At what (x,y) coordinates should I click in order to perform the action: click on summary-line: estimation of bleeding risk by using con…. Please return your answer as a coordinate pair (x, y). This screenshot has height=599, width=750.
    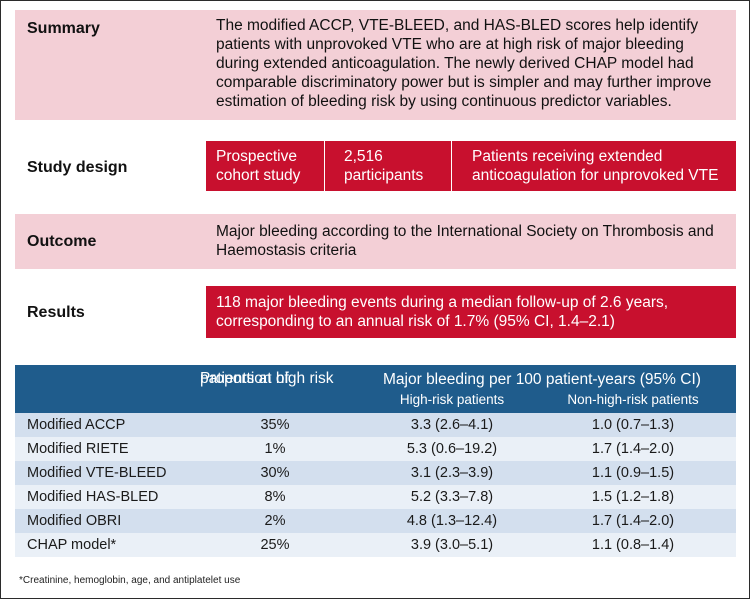
    Looking at the image, I should click on (444, 101).